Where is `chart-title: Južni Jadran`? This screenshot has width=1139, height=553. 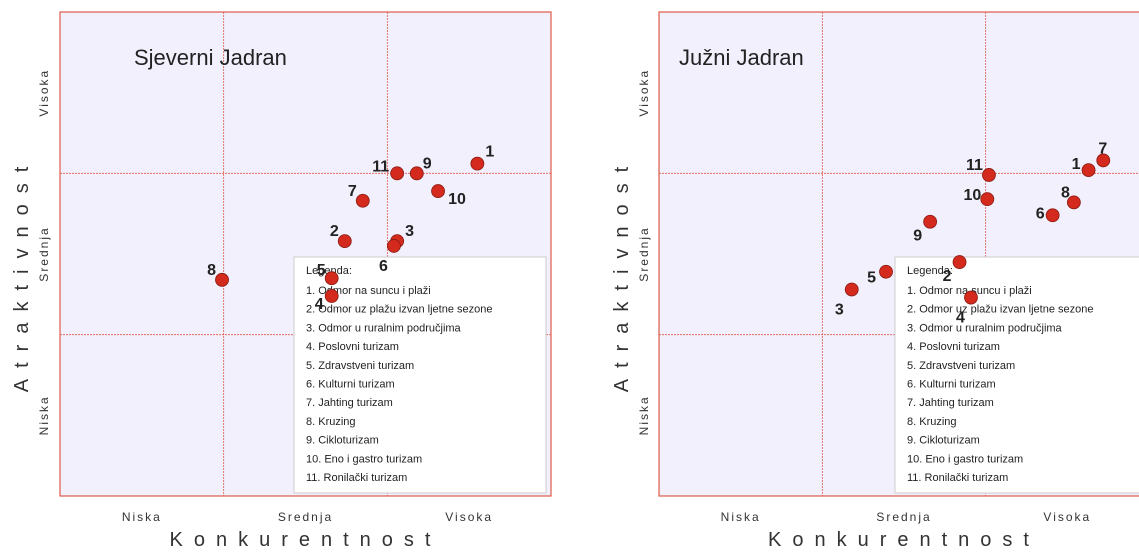 chart-title: Južni Jadran is located at coordinates (741, 57).